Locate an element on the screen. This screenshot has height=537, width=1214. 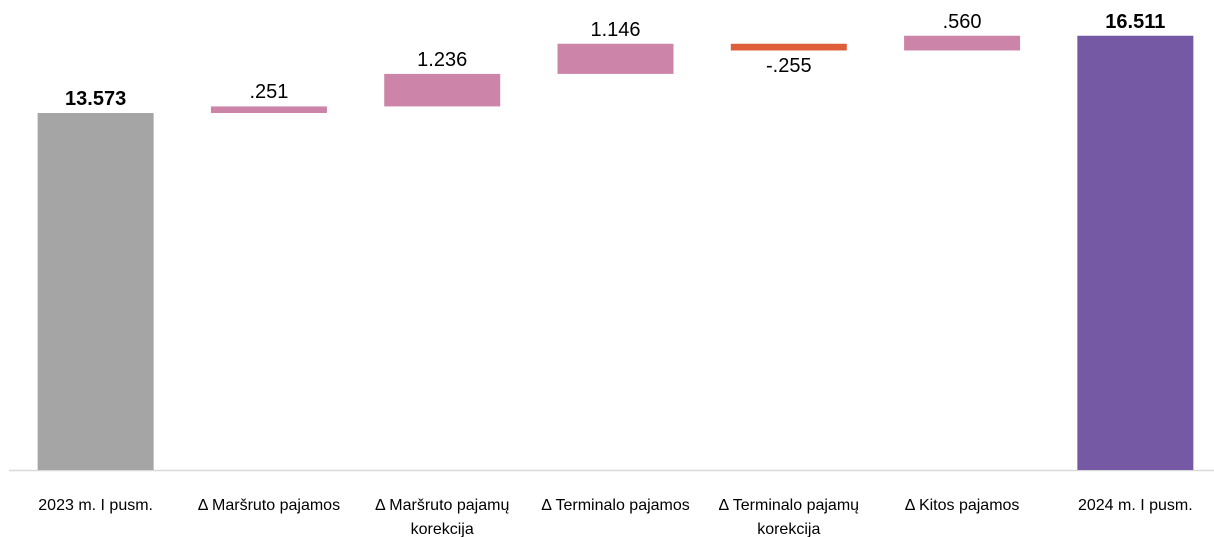
value-label: .560 is located at coordinates (962, 21).